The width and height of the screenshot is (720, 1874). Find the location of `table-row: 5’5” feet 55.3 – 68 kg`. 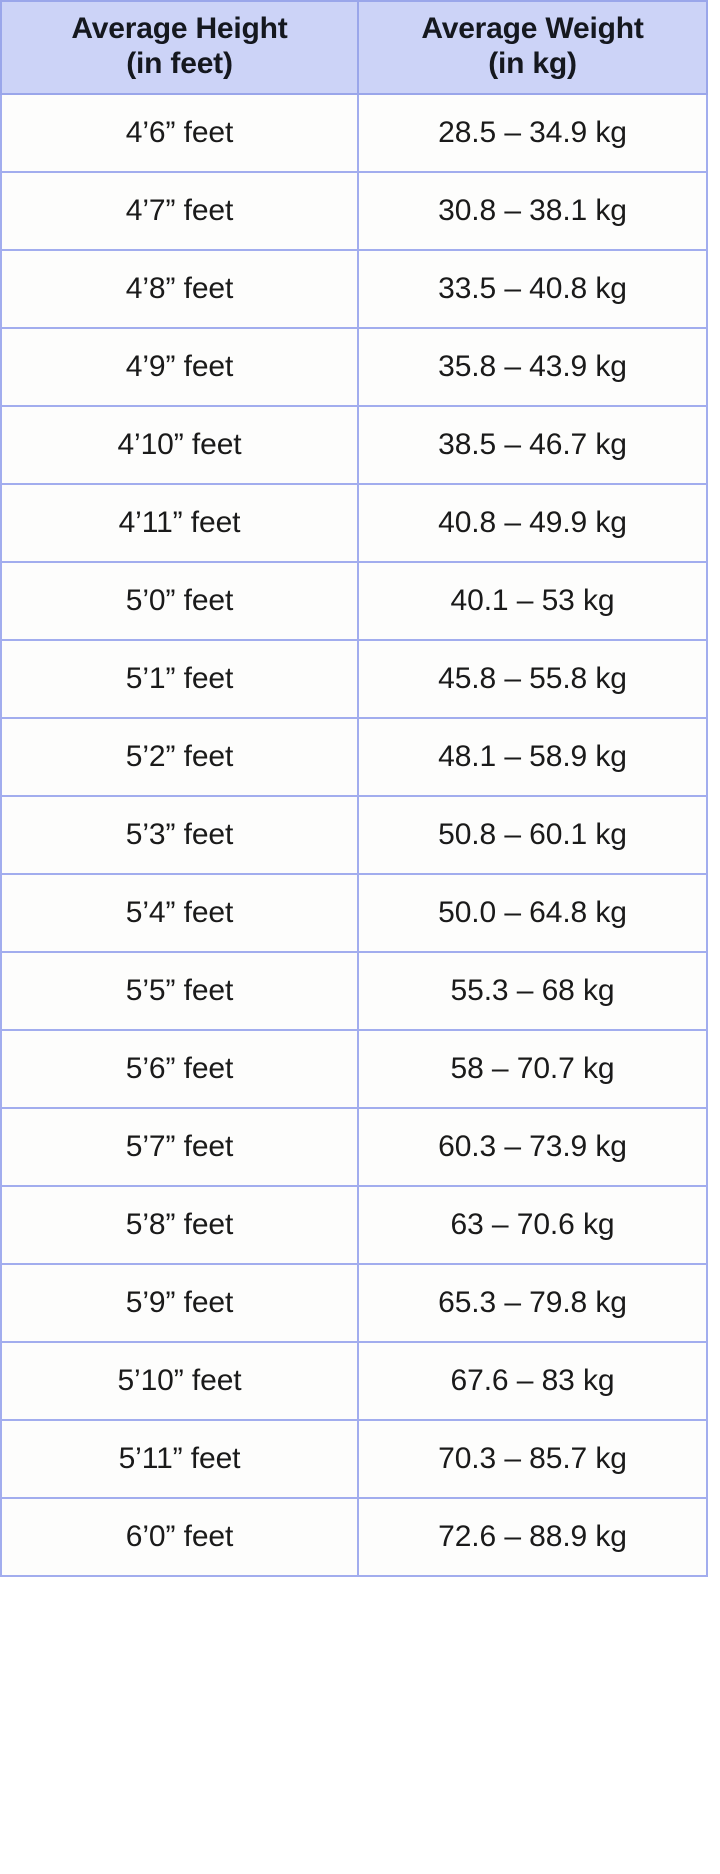

table-row: 5’5” feet 55.3 – 68 kg is located at coordinates (354, 990).